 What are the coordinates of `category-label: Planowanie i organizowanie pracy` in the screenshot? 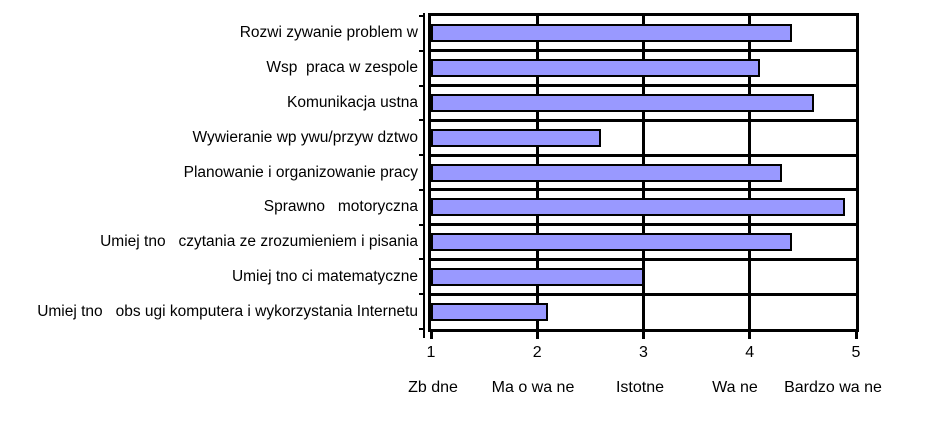 It's located at (300, 172).